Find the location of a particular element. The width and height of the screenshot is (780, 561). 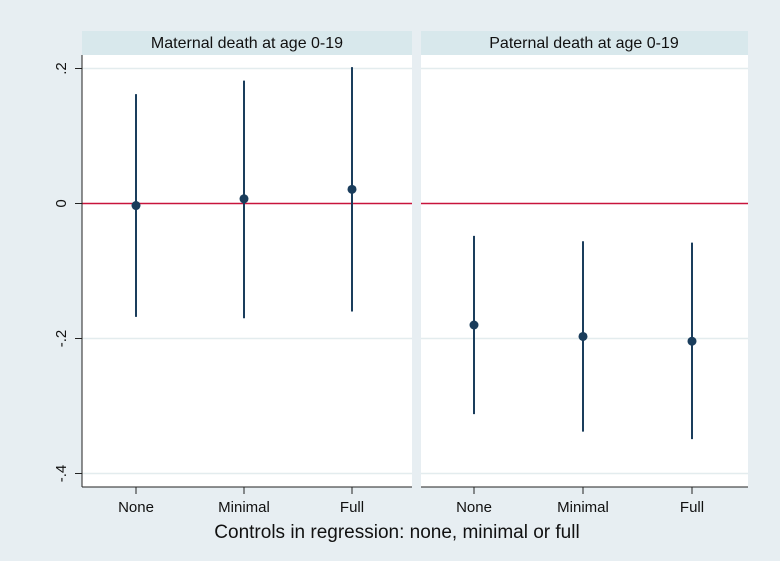

panel-title: Maternal death at age 0-19 is located at coordinates (247, 43).